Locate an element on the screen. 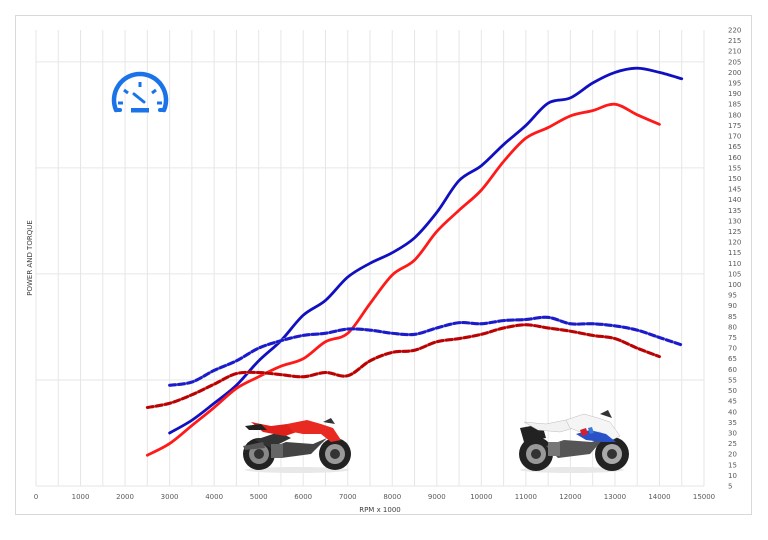 This screenshot has width=768, height=540. y-tick-label: 50 is located at coordinates (732, 391).